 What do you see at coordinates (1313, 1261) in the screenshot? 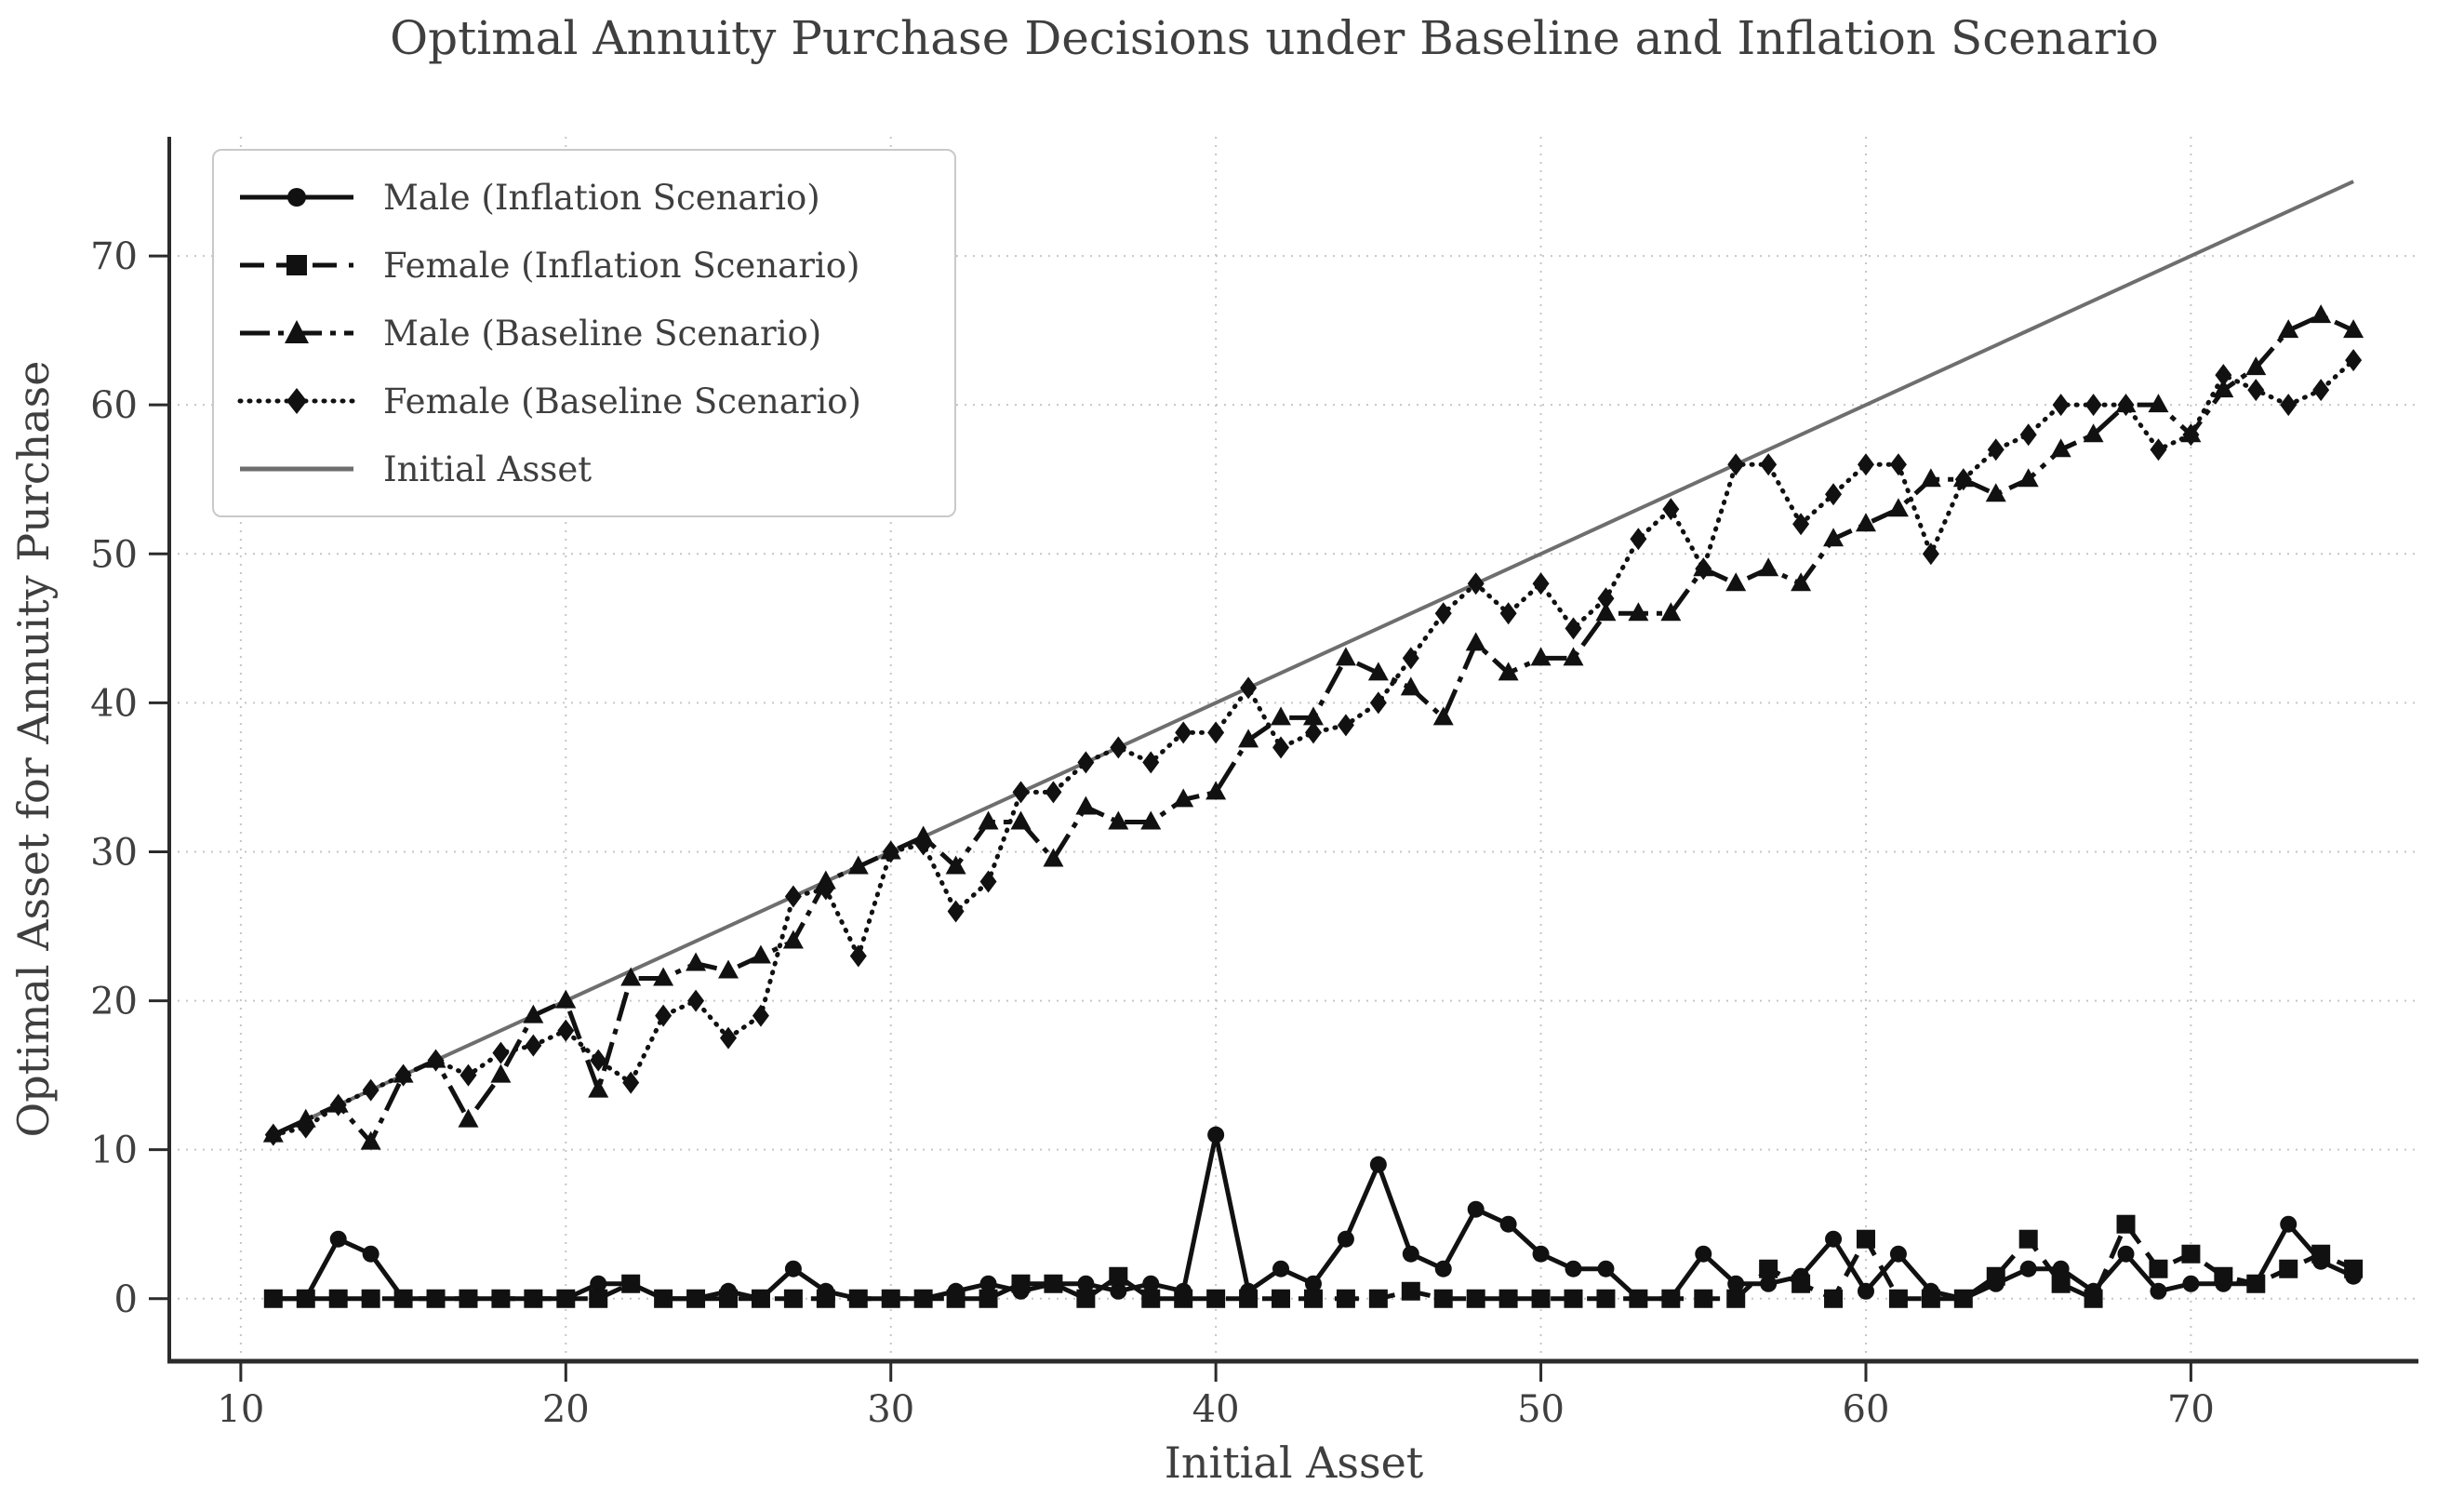
I see `series-female-inflation-scenario-` at bounding box center [1313, 1261].